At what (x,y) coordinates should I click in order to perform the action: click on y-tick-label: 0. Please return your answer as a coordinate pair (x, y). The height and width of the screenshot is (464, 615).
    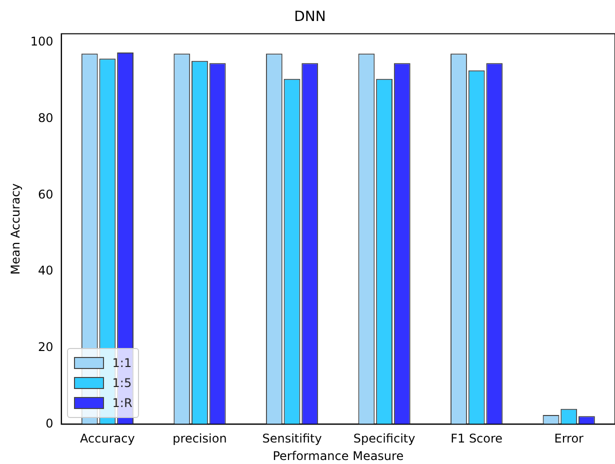
    Looking at the image, I should click on (50, 423).